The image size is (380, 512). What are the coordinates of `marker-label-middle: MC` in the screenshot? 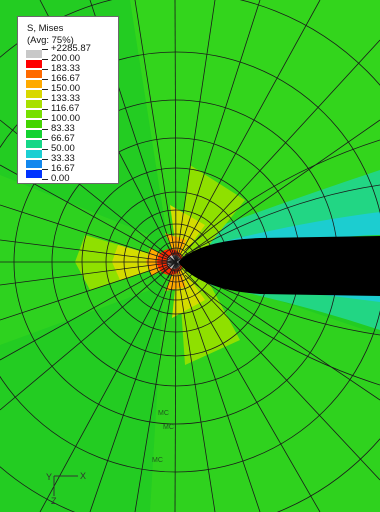 It's located at (168, 427).